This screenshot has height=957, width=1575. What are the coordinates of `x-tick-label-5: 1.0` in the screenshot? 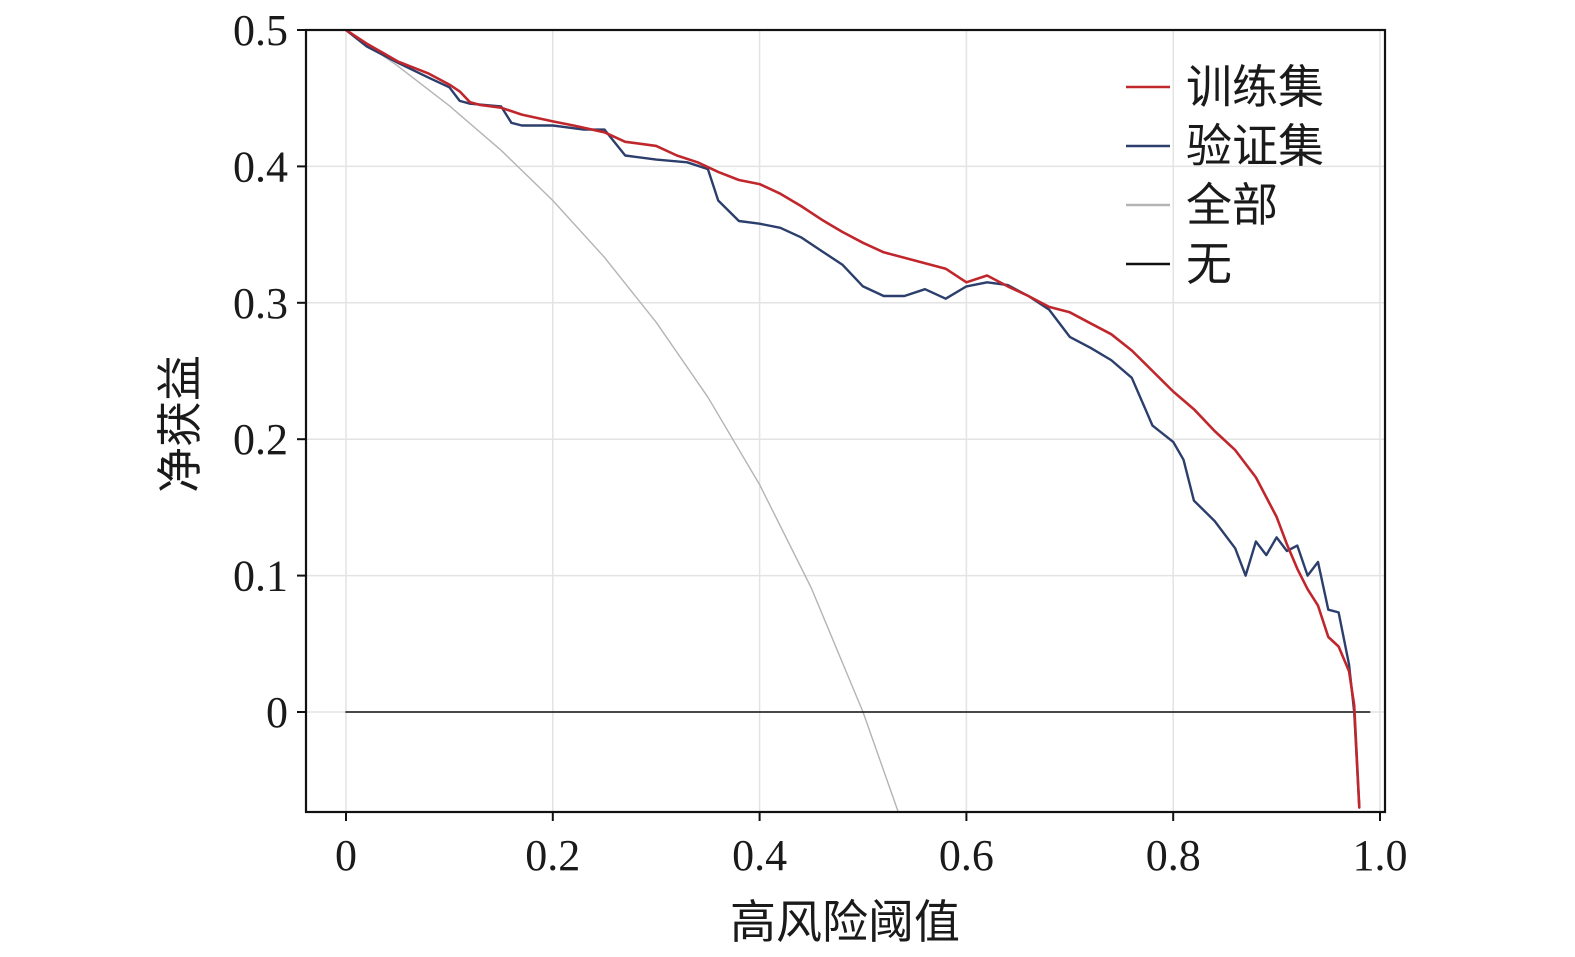 It's located at (1380, 855).